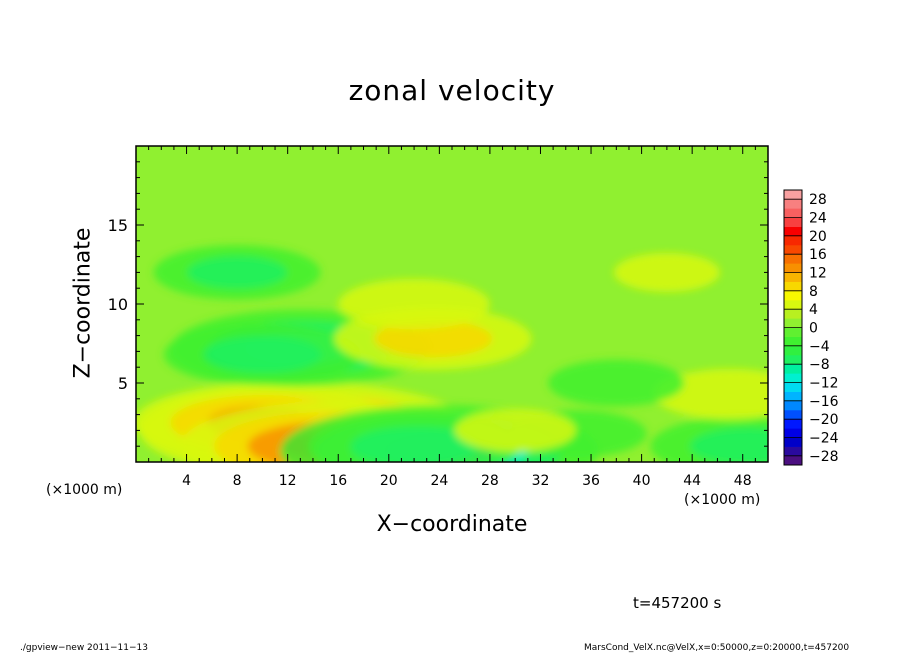 This screenshot has height=654, width=904. I want to click on x-unit-left: (×1000 m), so click(84, 490).